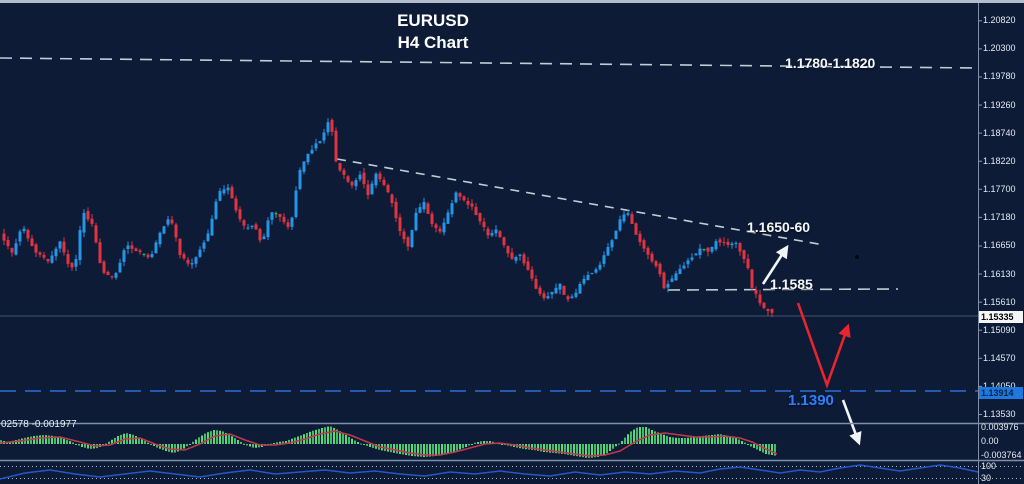  Describe the element at coordinates (1000, 427) in the screenshot. I see `macd-scale-high: 0.003976` at that location.